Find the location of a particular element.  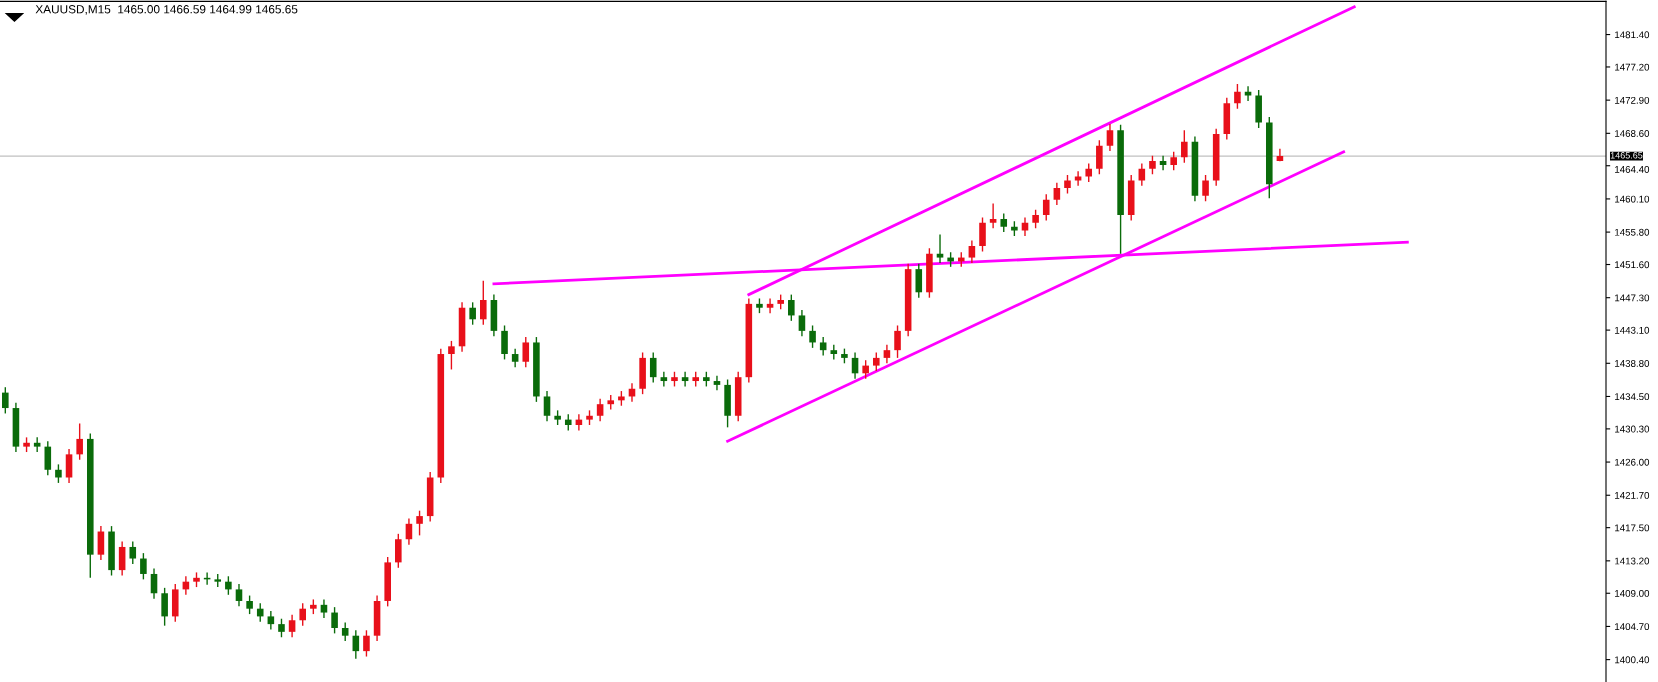

y-tick-label: 1464.40 is located at coordinates (1632, 169).